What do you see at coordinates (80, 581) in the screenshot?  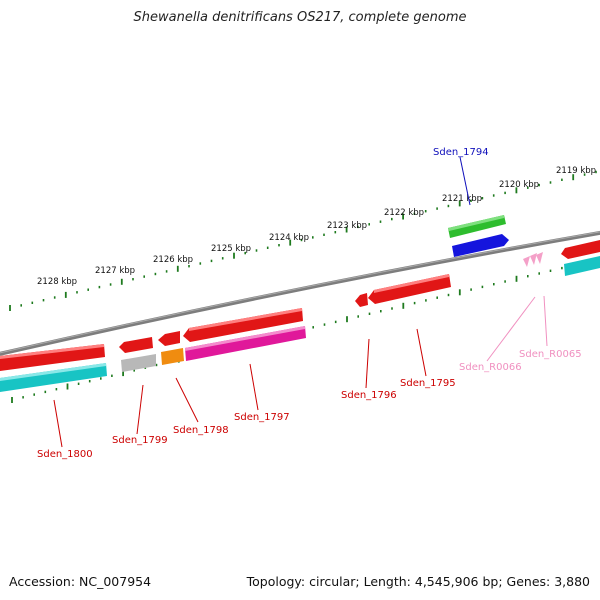 I see `accession-text: Accession: NC_007954` at bounding box center [80, 581].